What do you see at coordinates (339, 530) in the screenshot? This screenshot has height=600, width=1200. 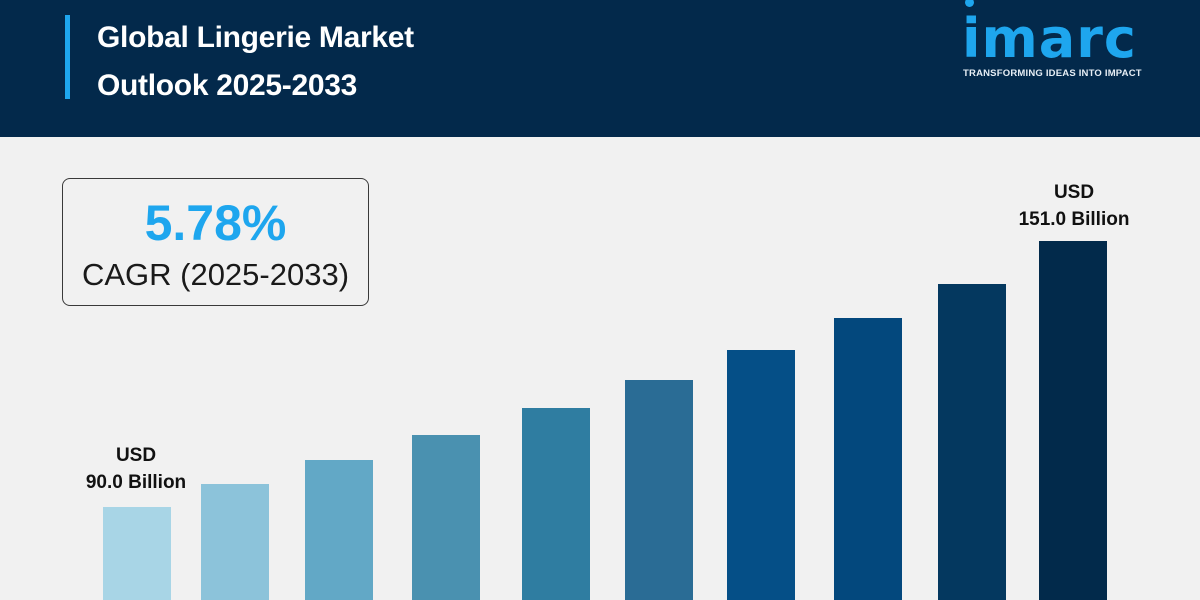 I see `bar-2027` at bounding box center [339, 530].